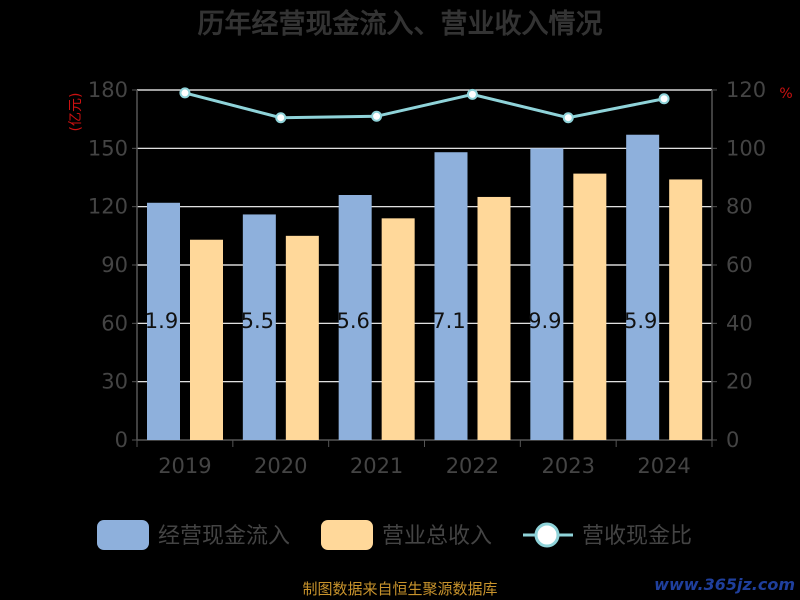  I want to click on x-tick-label: 2023, so click(568, 466).